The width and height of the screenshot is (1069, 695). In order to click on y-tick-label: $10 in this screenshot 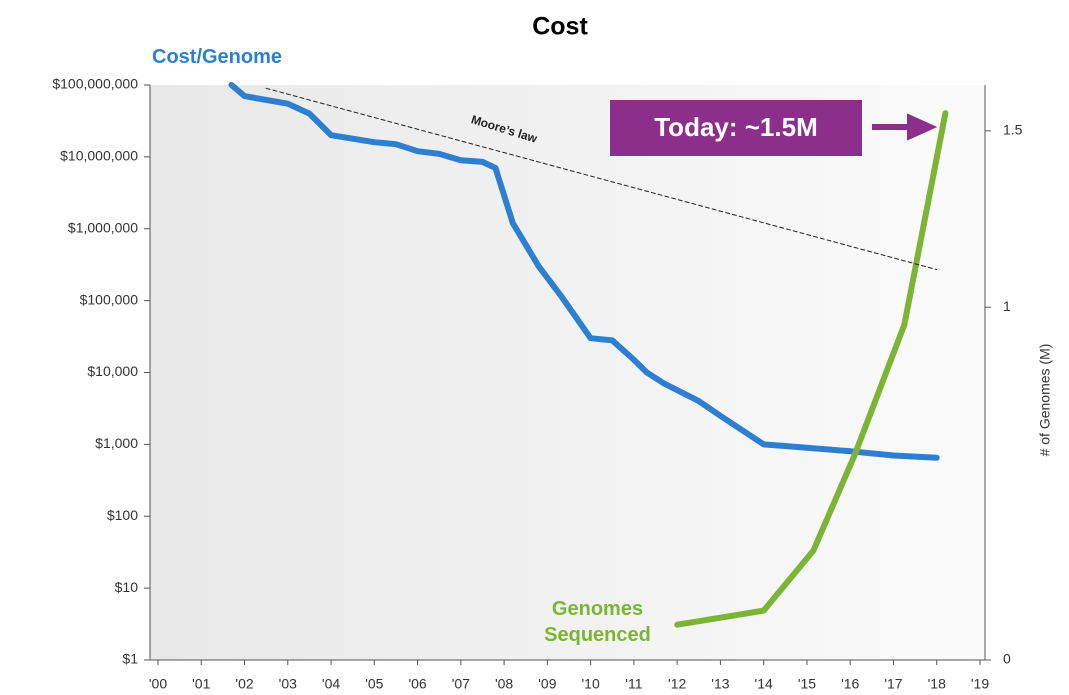, I will do `click(127, 587)`.